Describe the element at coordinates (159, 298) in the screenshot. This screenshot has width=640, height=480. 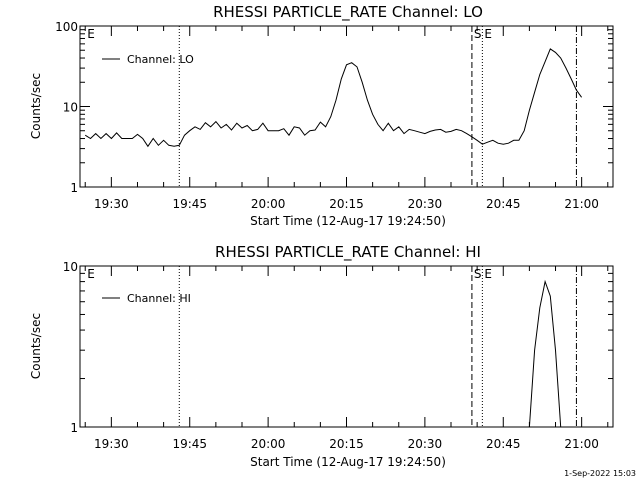
I see `legend-label-hi: Channel: HI` at that location.